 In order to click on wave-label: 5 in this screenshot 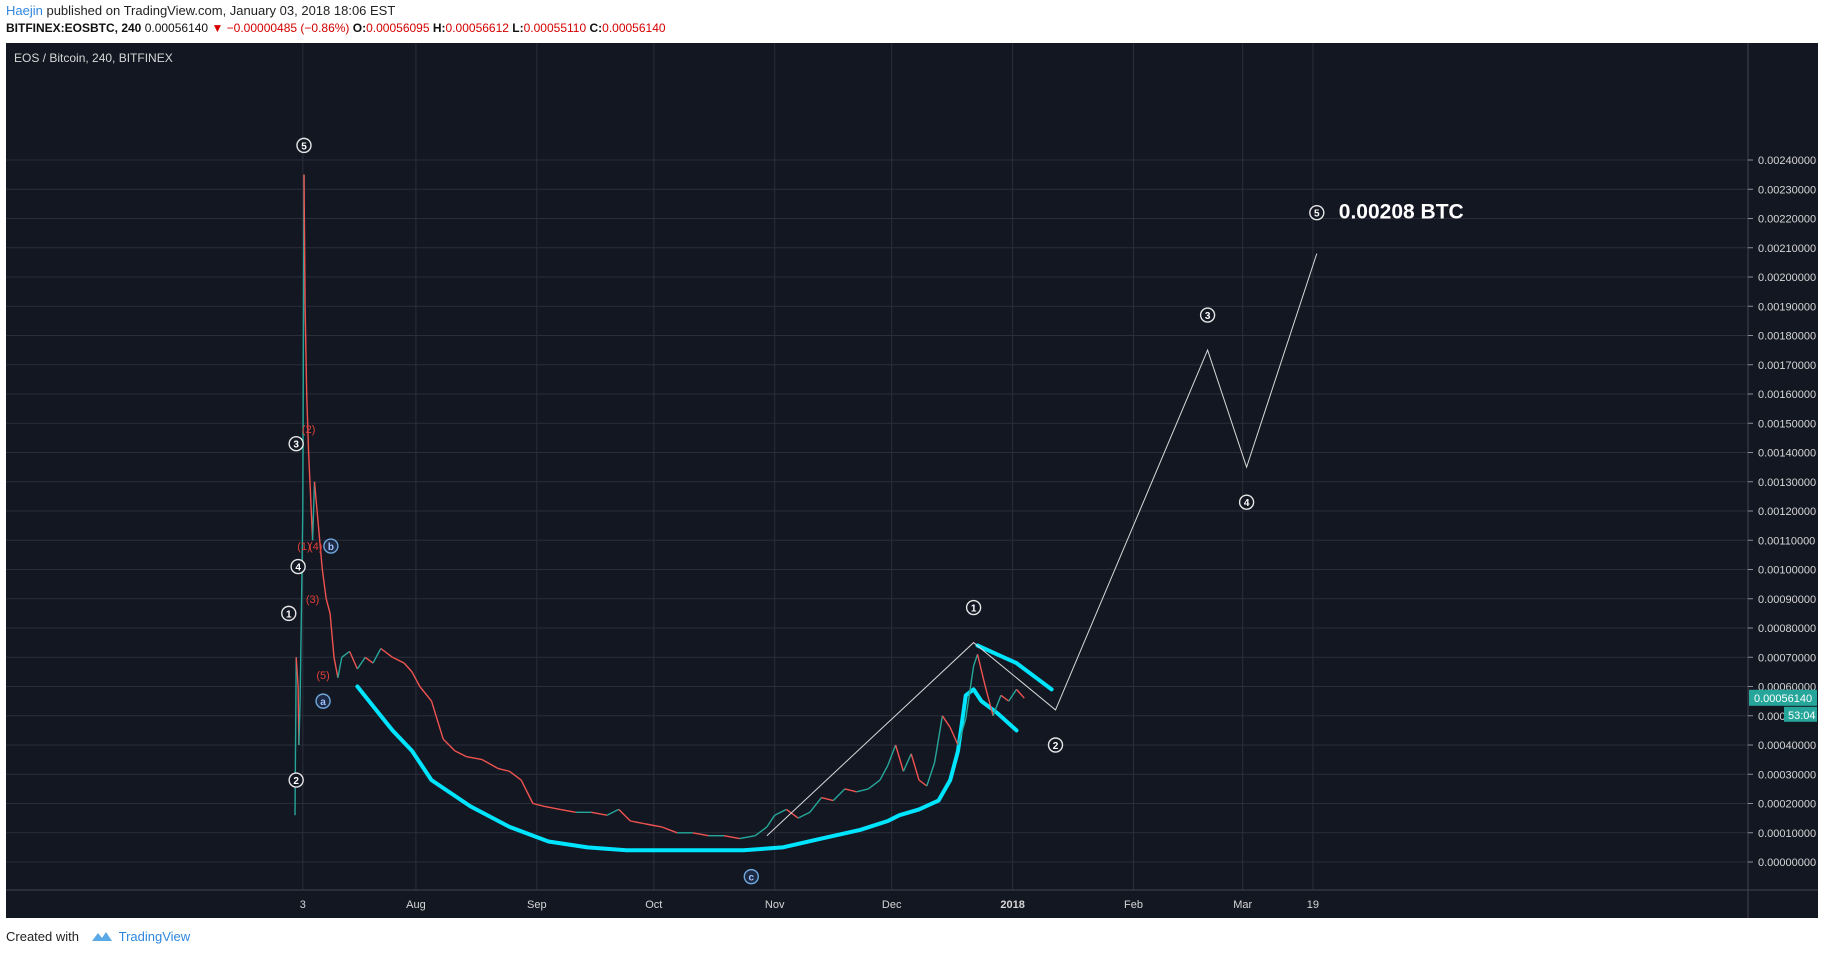, I will do `click(304, 146)`.